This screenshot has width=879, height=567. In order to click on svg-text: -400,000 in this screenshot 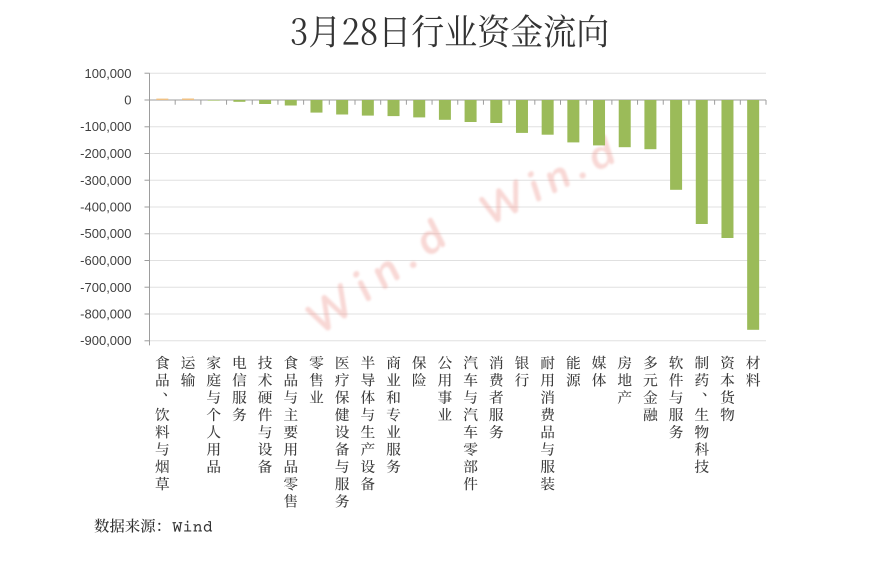, I will do `click(105, 207)`.